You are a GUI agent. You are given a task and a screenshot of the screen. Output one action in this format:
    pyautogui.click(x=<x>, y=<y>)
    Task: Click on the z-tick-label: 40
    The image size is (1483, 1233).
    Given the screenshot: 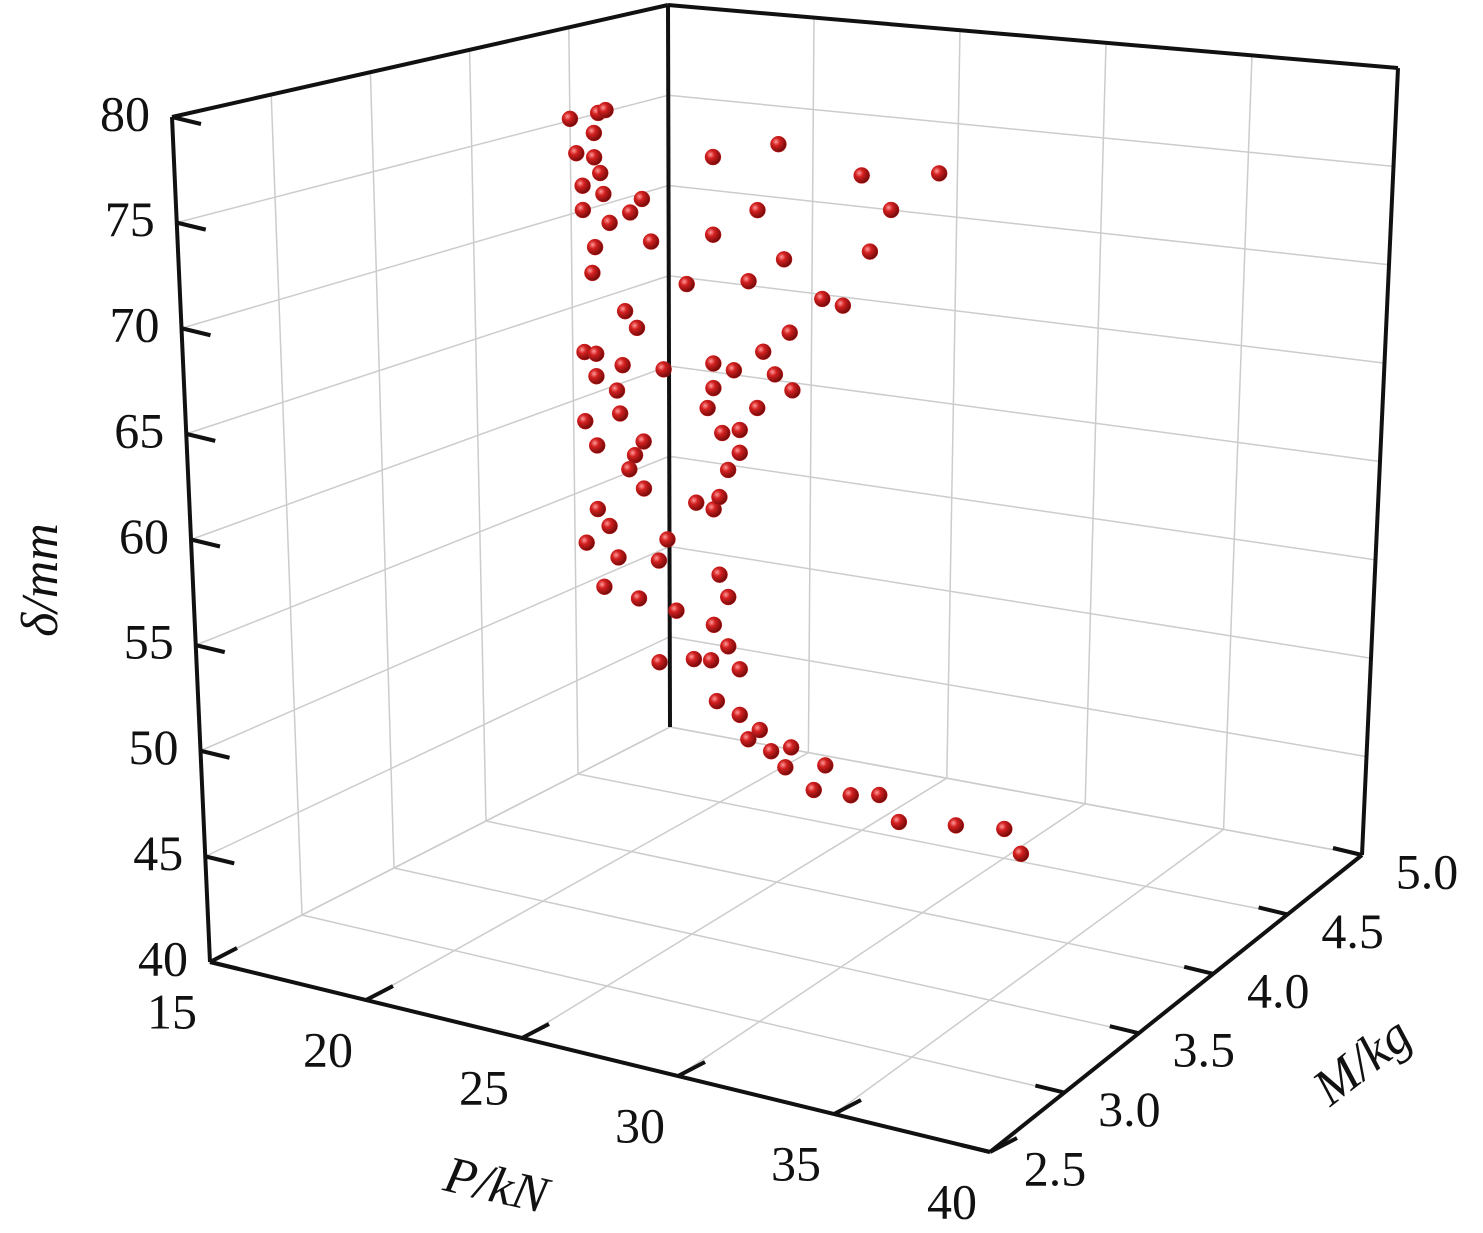 What is the action you would take?
    pyautogui.click(x=163, y=958)
    